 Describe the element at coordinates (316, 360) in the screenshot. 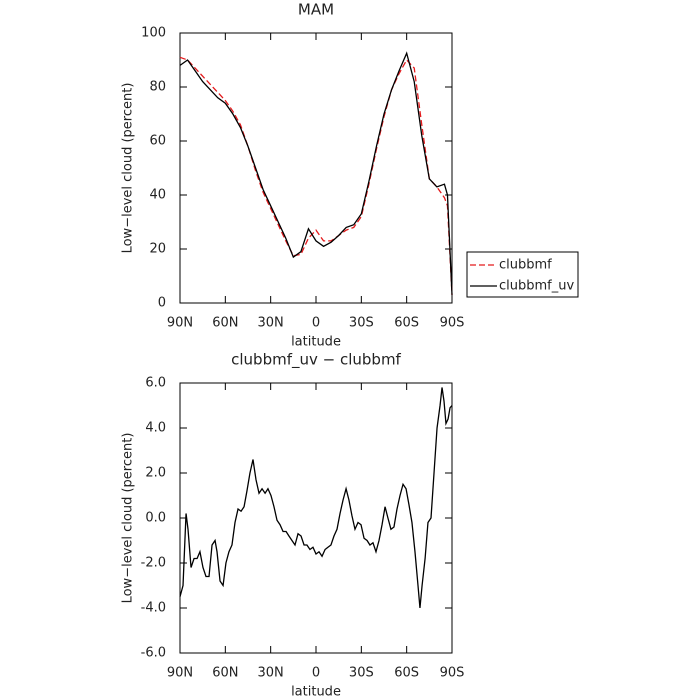

I see `chart-title: clubbmf_uv − clubbmf` at that location.